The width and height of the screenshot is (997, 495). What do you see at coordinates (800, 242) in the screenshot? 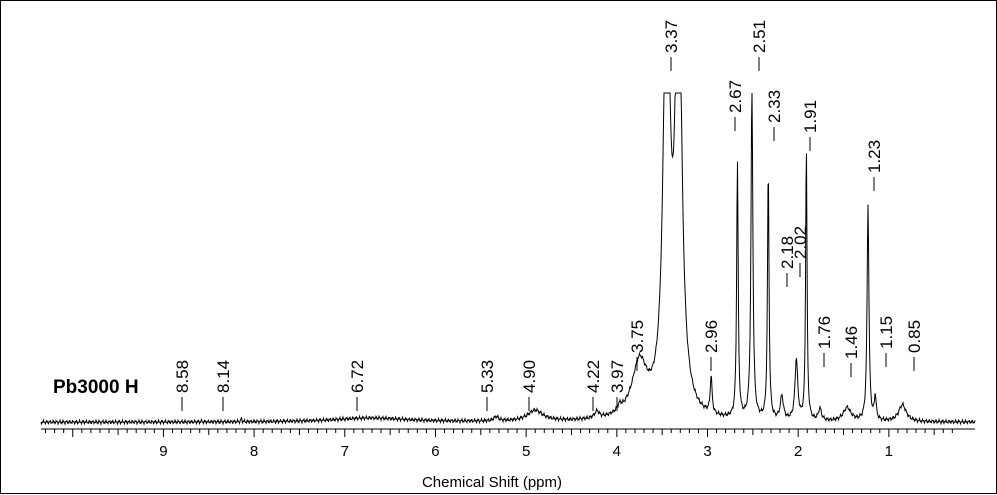
I see `peak-label-text: 2.02` at bounding box center [800, 242].